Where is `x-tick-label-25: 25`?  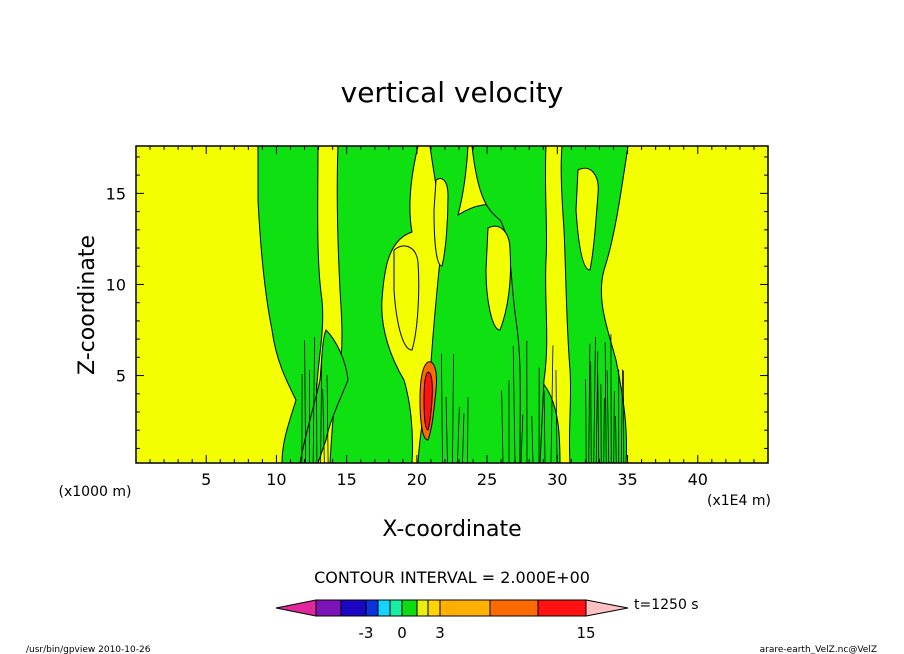
x-tick-label-25: 25 is located at coordinates (487, 479).